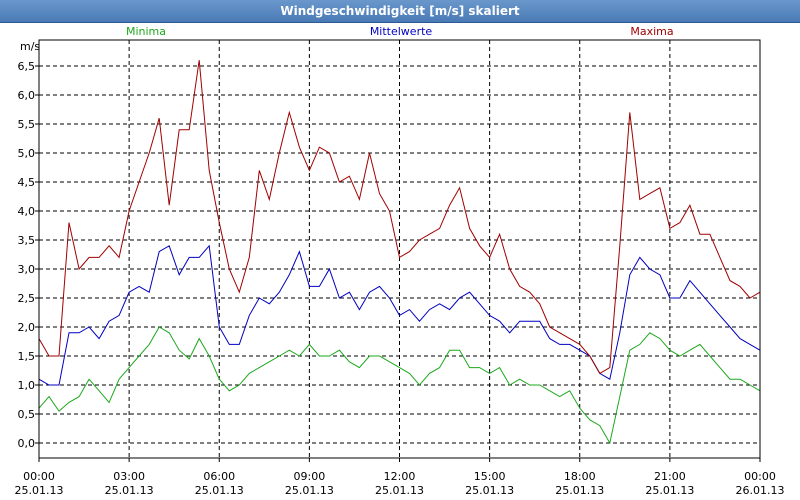 This screenshot has height=500, width=800. What do you see at coordinates (27, 211) in the screenshot?
I see `y-tick-label: 4,0` at bounding box center [27, 211].